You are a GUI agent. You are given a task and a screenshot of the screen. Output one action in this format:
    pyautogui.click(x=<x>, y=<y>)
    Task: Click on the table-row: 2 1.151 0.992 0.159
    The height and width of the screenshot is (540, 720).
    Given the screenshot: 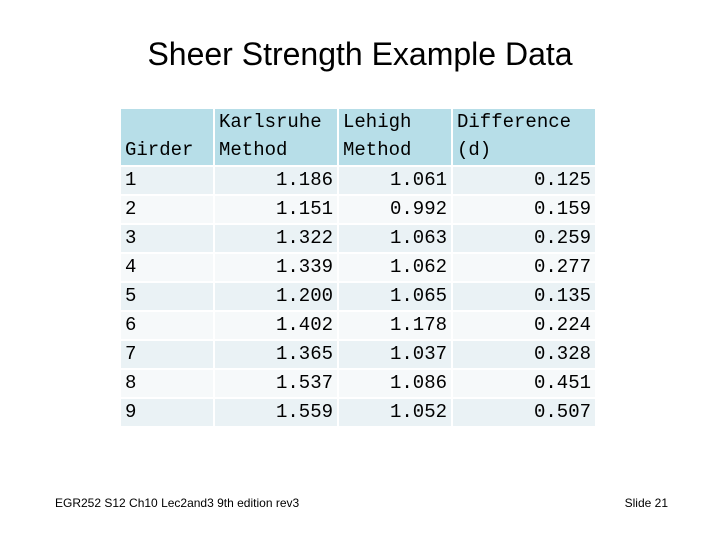 What is the action you would take?
    pyautogui.click(x=358, y=209)
    